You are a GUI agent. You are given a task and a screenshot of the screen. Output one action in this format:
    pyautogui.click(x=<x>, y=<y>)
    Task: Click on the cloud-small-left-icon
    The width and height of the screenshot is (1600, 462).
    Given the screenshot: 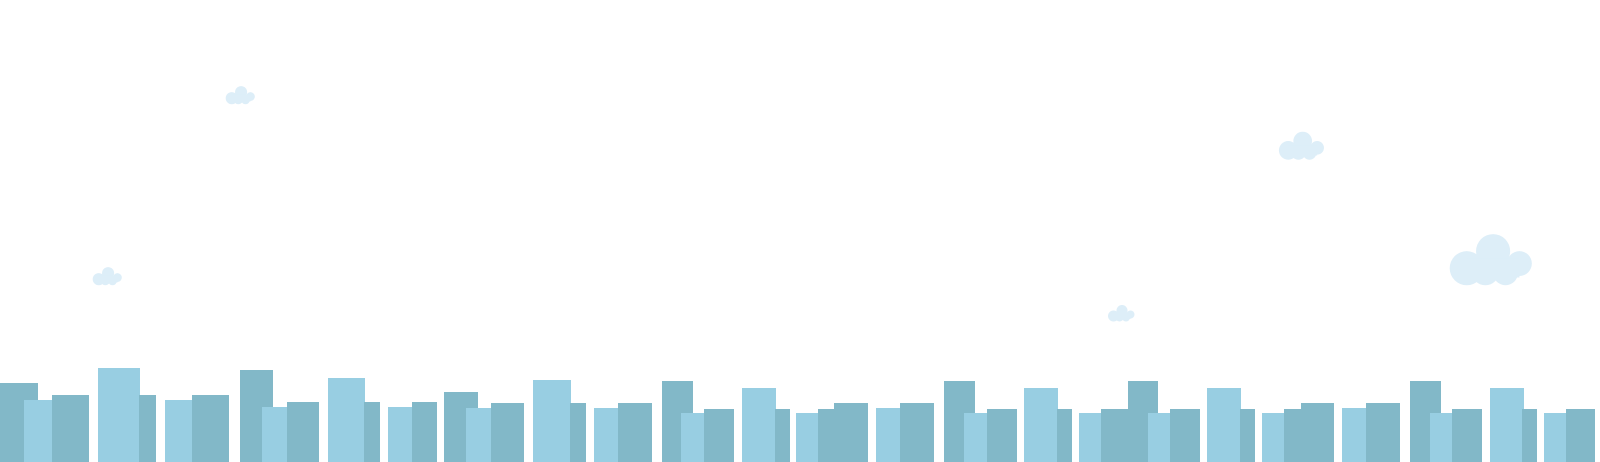 What is the action you would take?
    pyautogui.click(x=107, y=276)
    